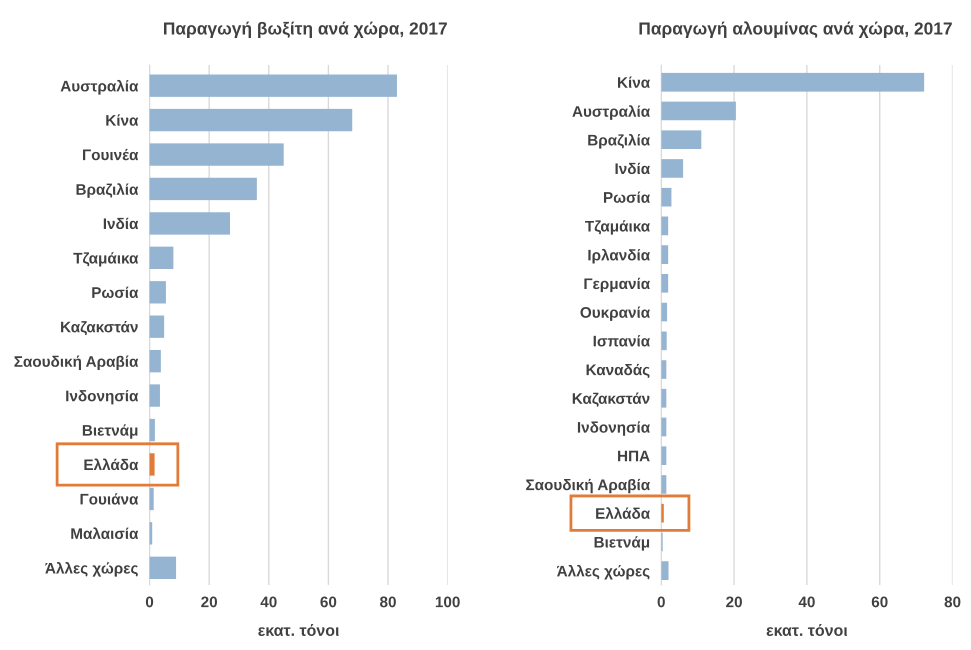 The height and width of the screenshot is (650, 971). Describe the element at coordinates (619, 256) in the screenshot. I see `y-tick-label: Ιρλανδία` at that location.